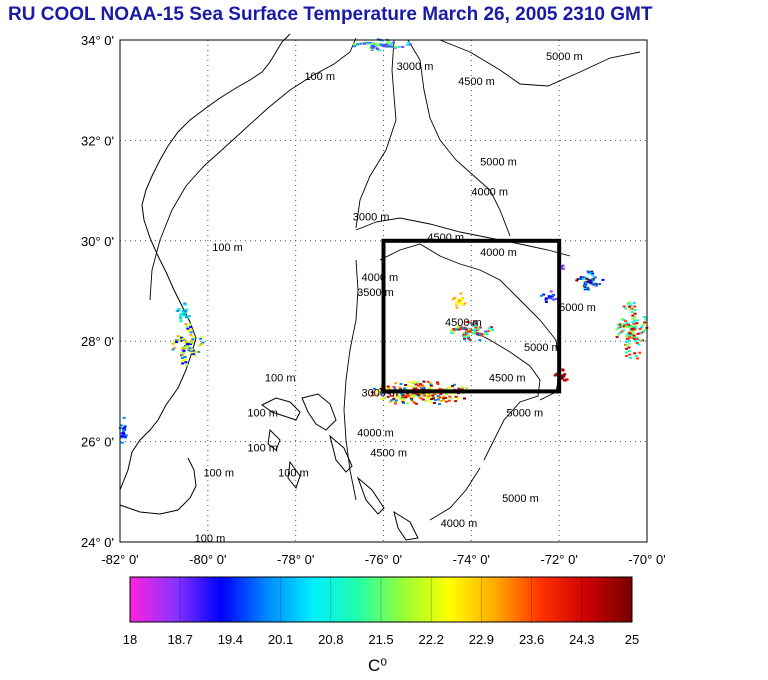 Image resolution: width=768 pixels, height=680 pixels. Describe the element at coordinates (540, 63) in the screenshot. I see `contour-5000m-north` at that location.